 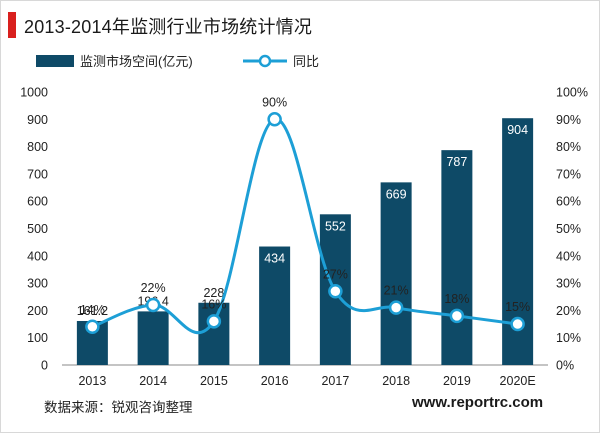 I want to click on growth-value-label: 14%, so click(x=92, y=310).